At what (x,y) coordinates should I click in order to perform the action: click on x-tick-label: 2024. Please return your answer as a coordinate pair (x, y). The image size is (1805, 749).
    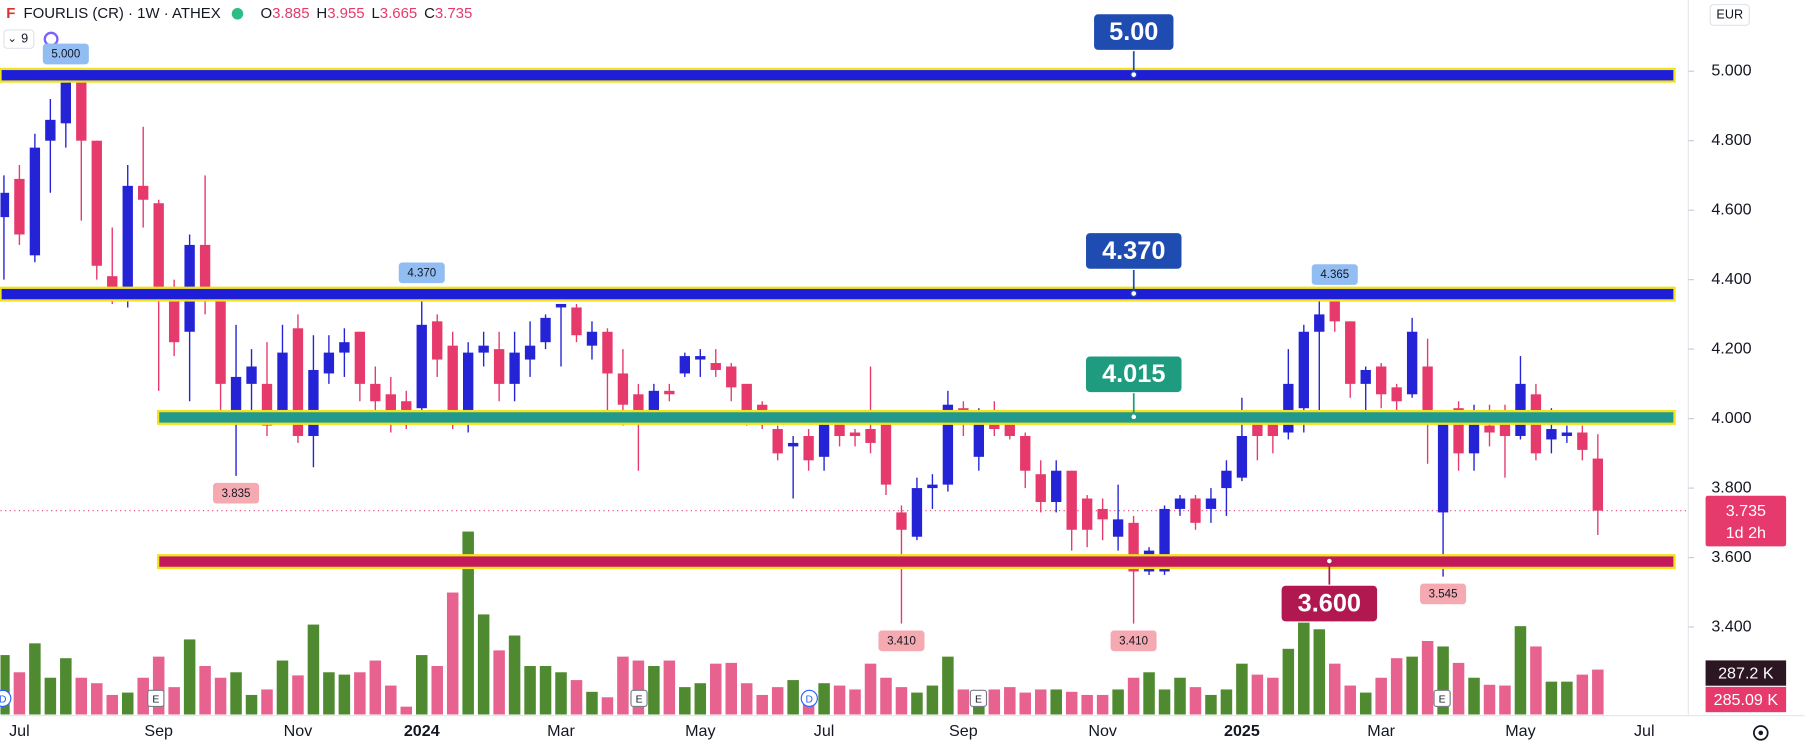
    Looking at the image, I should click on (422, 731).